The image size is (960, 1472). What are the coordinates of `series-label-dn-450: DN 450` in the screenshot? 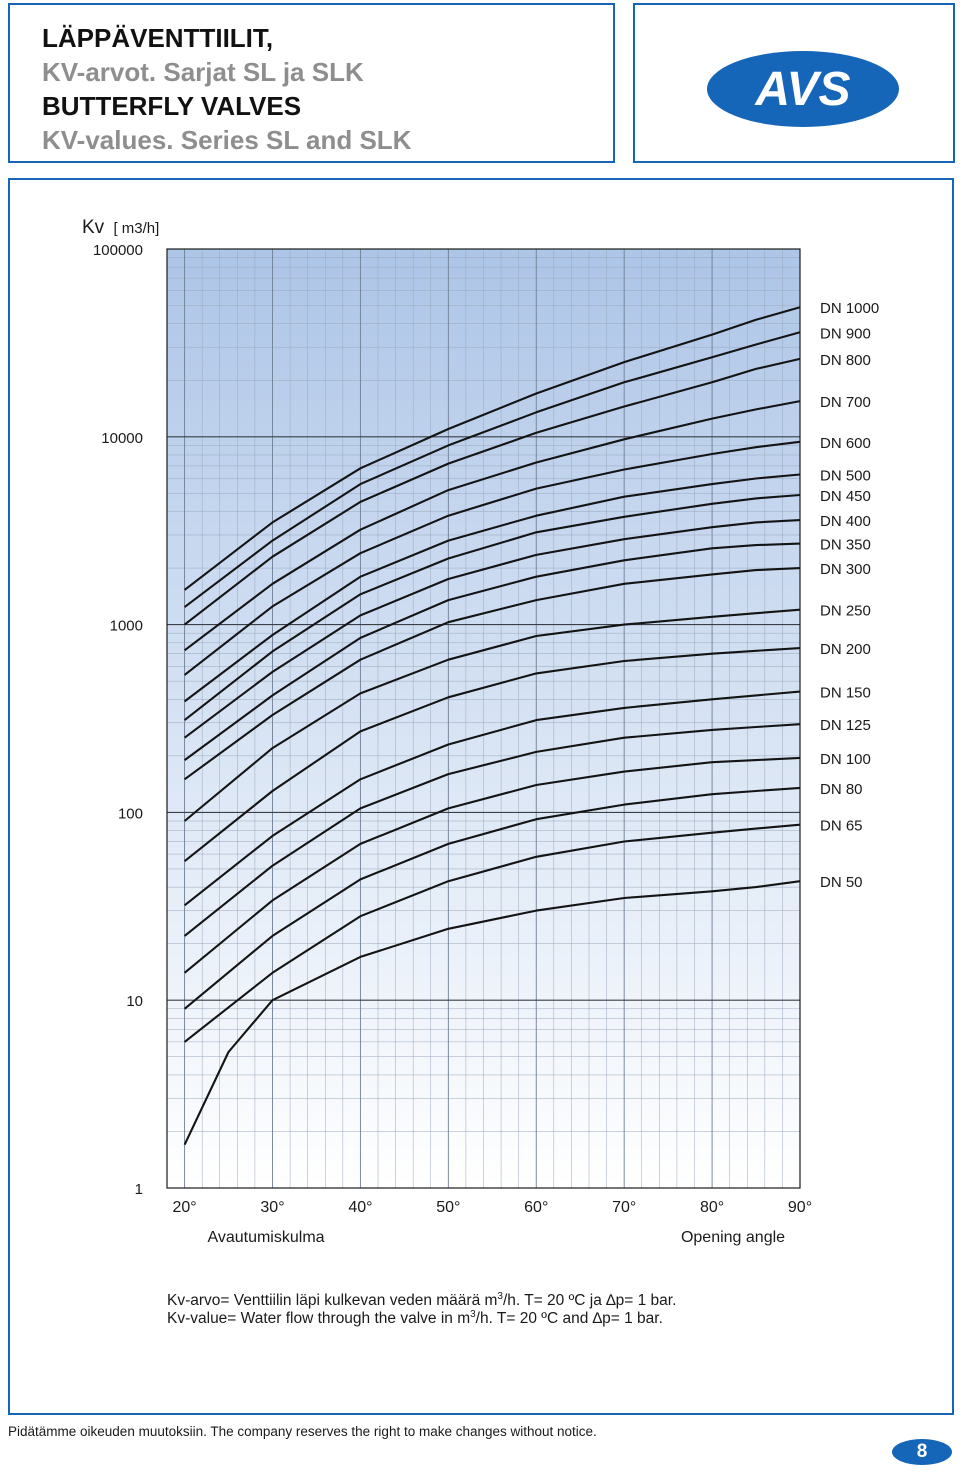 It's located at (845, 496).